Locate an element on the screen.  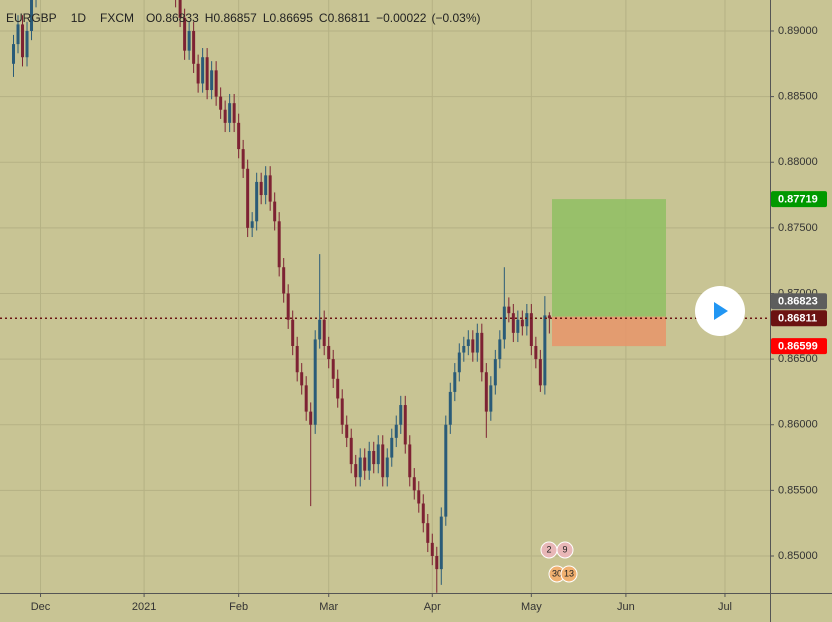
ohlc-value: 0.86811 is located at coordinates (349, 18).